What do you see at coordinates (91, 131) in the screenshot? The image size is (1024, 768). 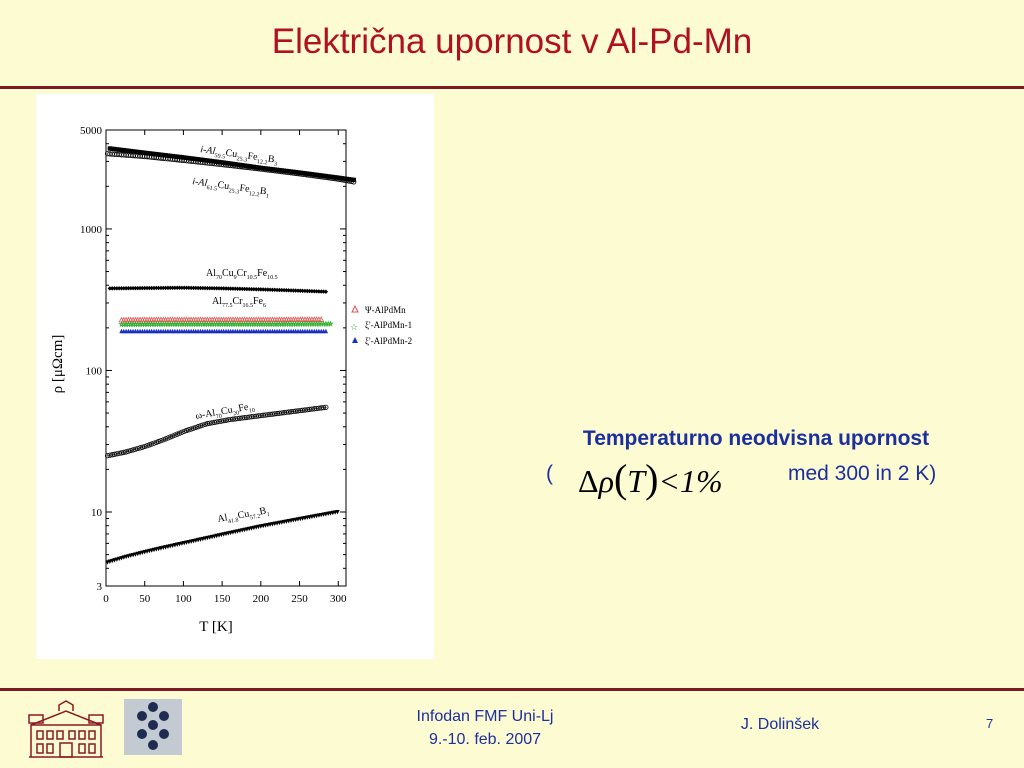 I see `y-tick-label: 5000` at bounding box center [91, 131].